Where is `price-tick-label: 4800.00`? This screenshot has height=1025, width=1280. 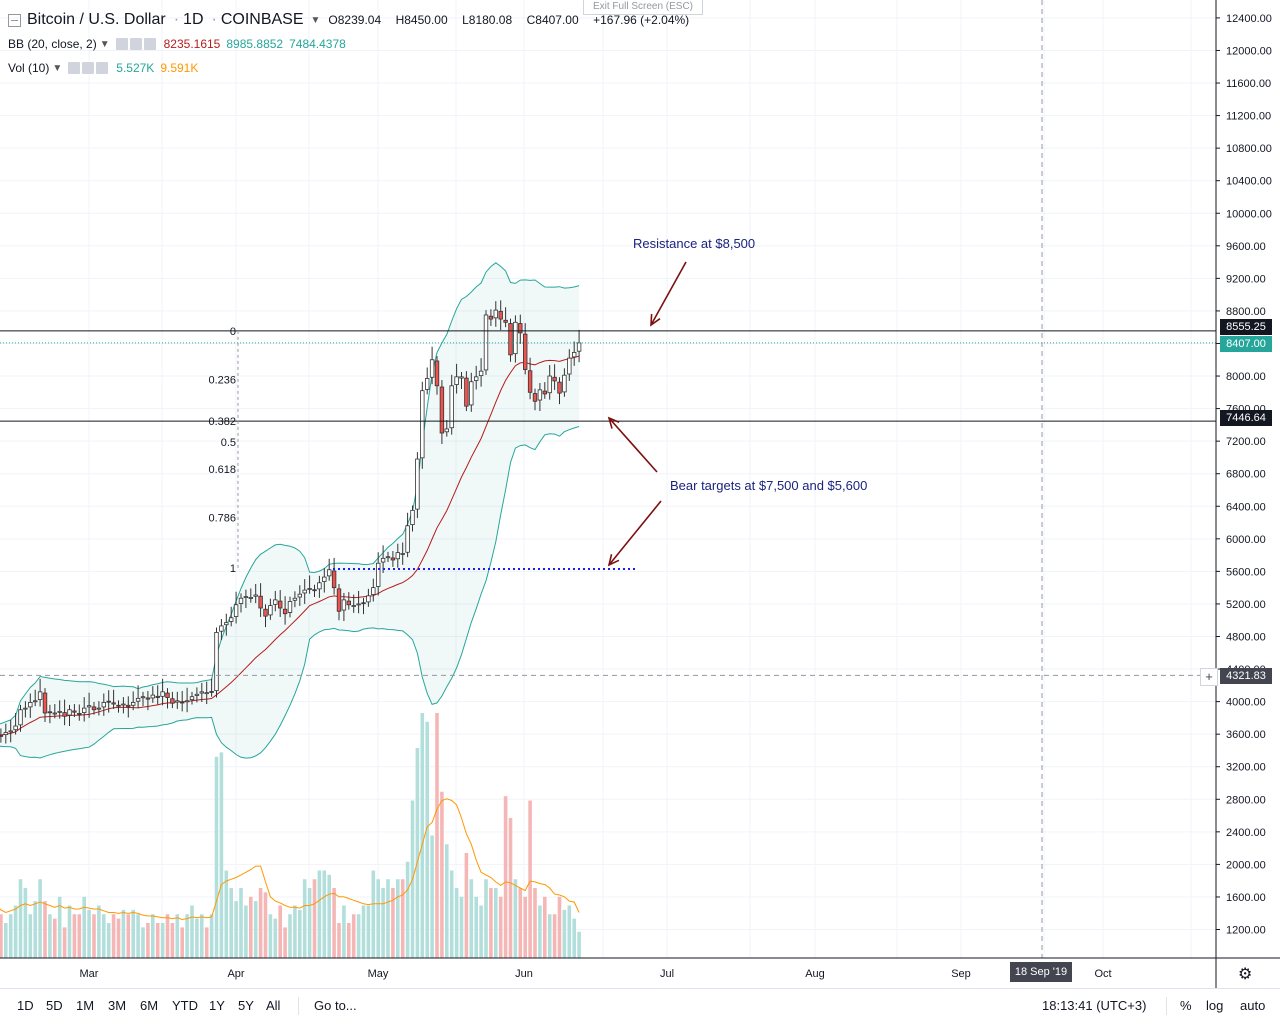
price-tick-label: 4800.00 is located at coordinates (1246, 637).